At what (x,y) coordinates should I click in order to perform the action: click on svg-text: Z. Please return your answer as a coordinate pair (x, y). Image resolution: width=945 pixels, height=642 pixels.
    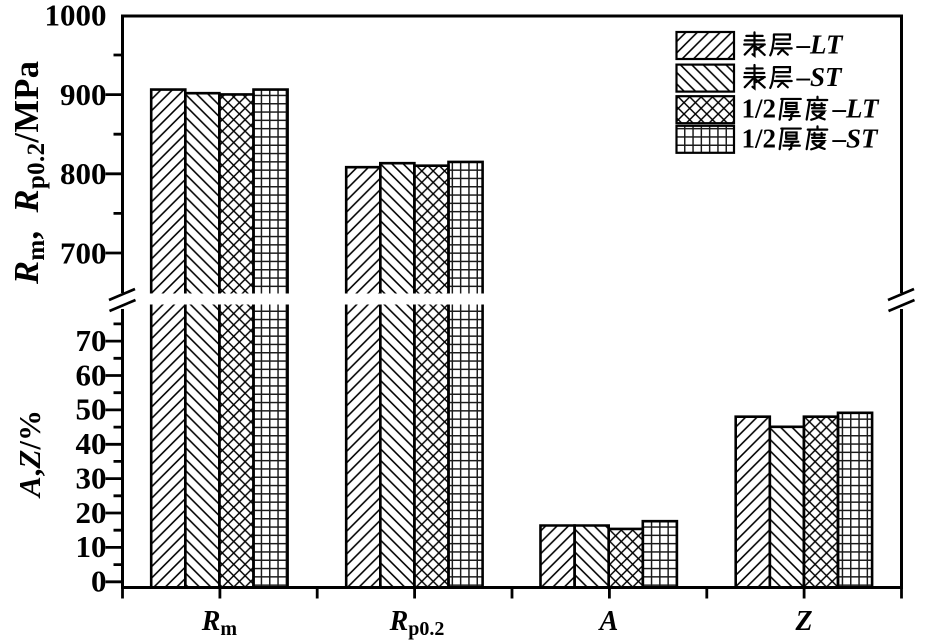
    Looking at the image, I should click on (803, 621).